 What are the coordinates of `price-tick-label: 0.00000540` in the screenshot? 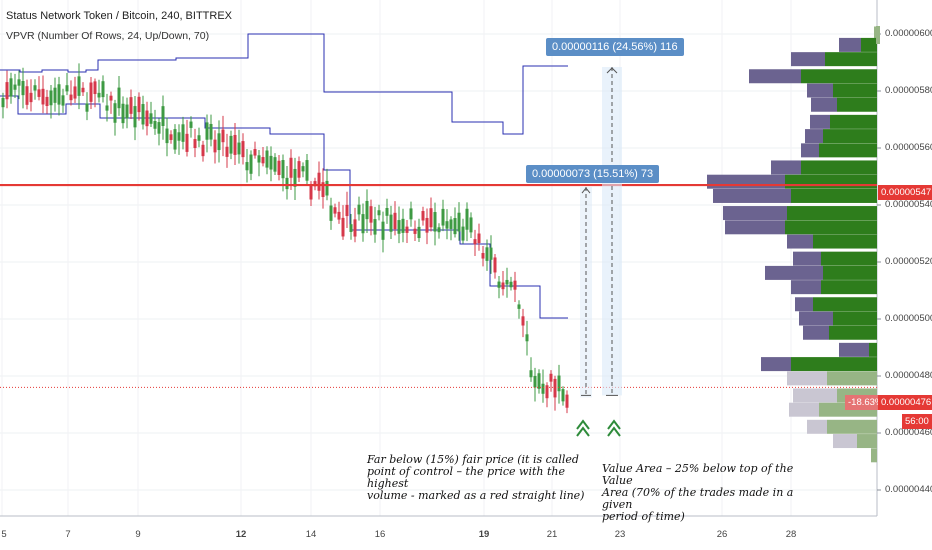 It's located at (908, 204).